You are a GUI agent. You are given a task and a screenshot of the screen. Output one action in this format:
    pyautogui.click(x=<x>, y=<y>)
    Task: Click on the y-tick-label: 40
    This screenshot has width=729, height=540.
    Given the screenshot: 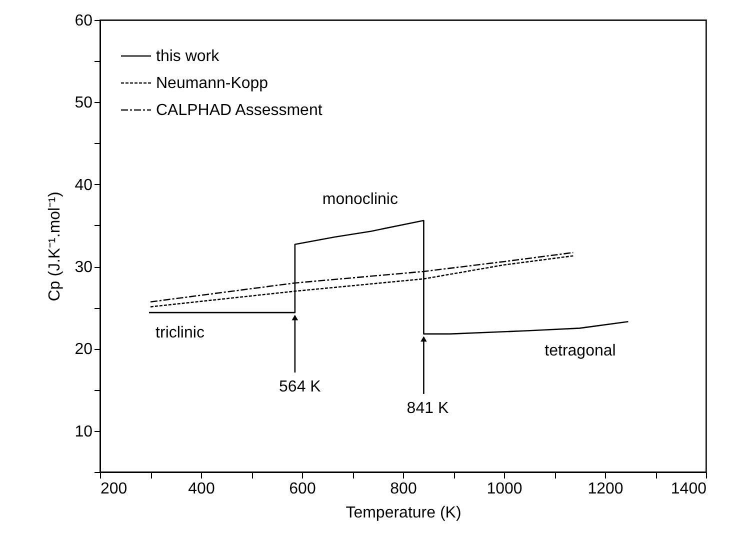 What is the action you would take?
    pyautogui.click(x=83, y=185)
    